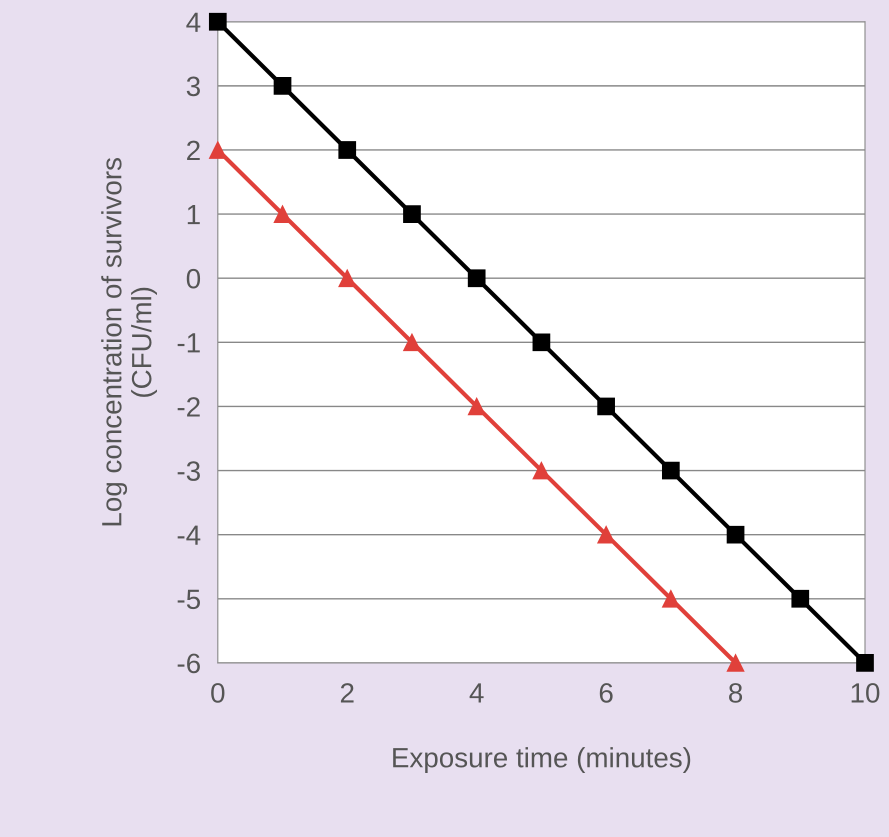  Describe the element at coordinates (189, 600) in the screenshot. I see `y-tick-label: -5` at that location.